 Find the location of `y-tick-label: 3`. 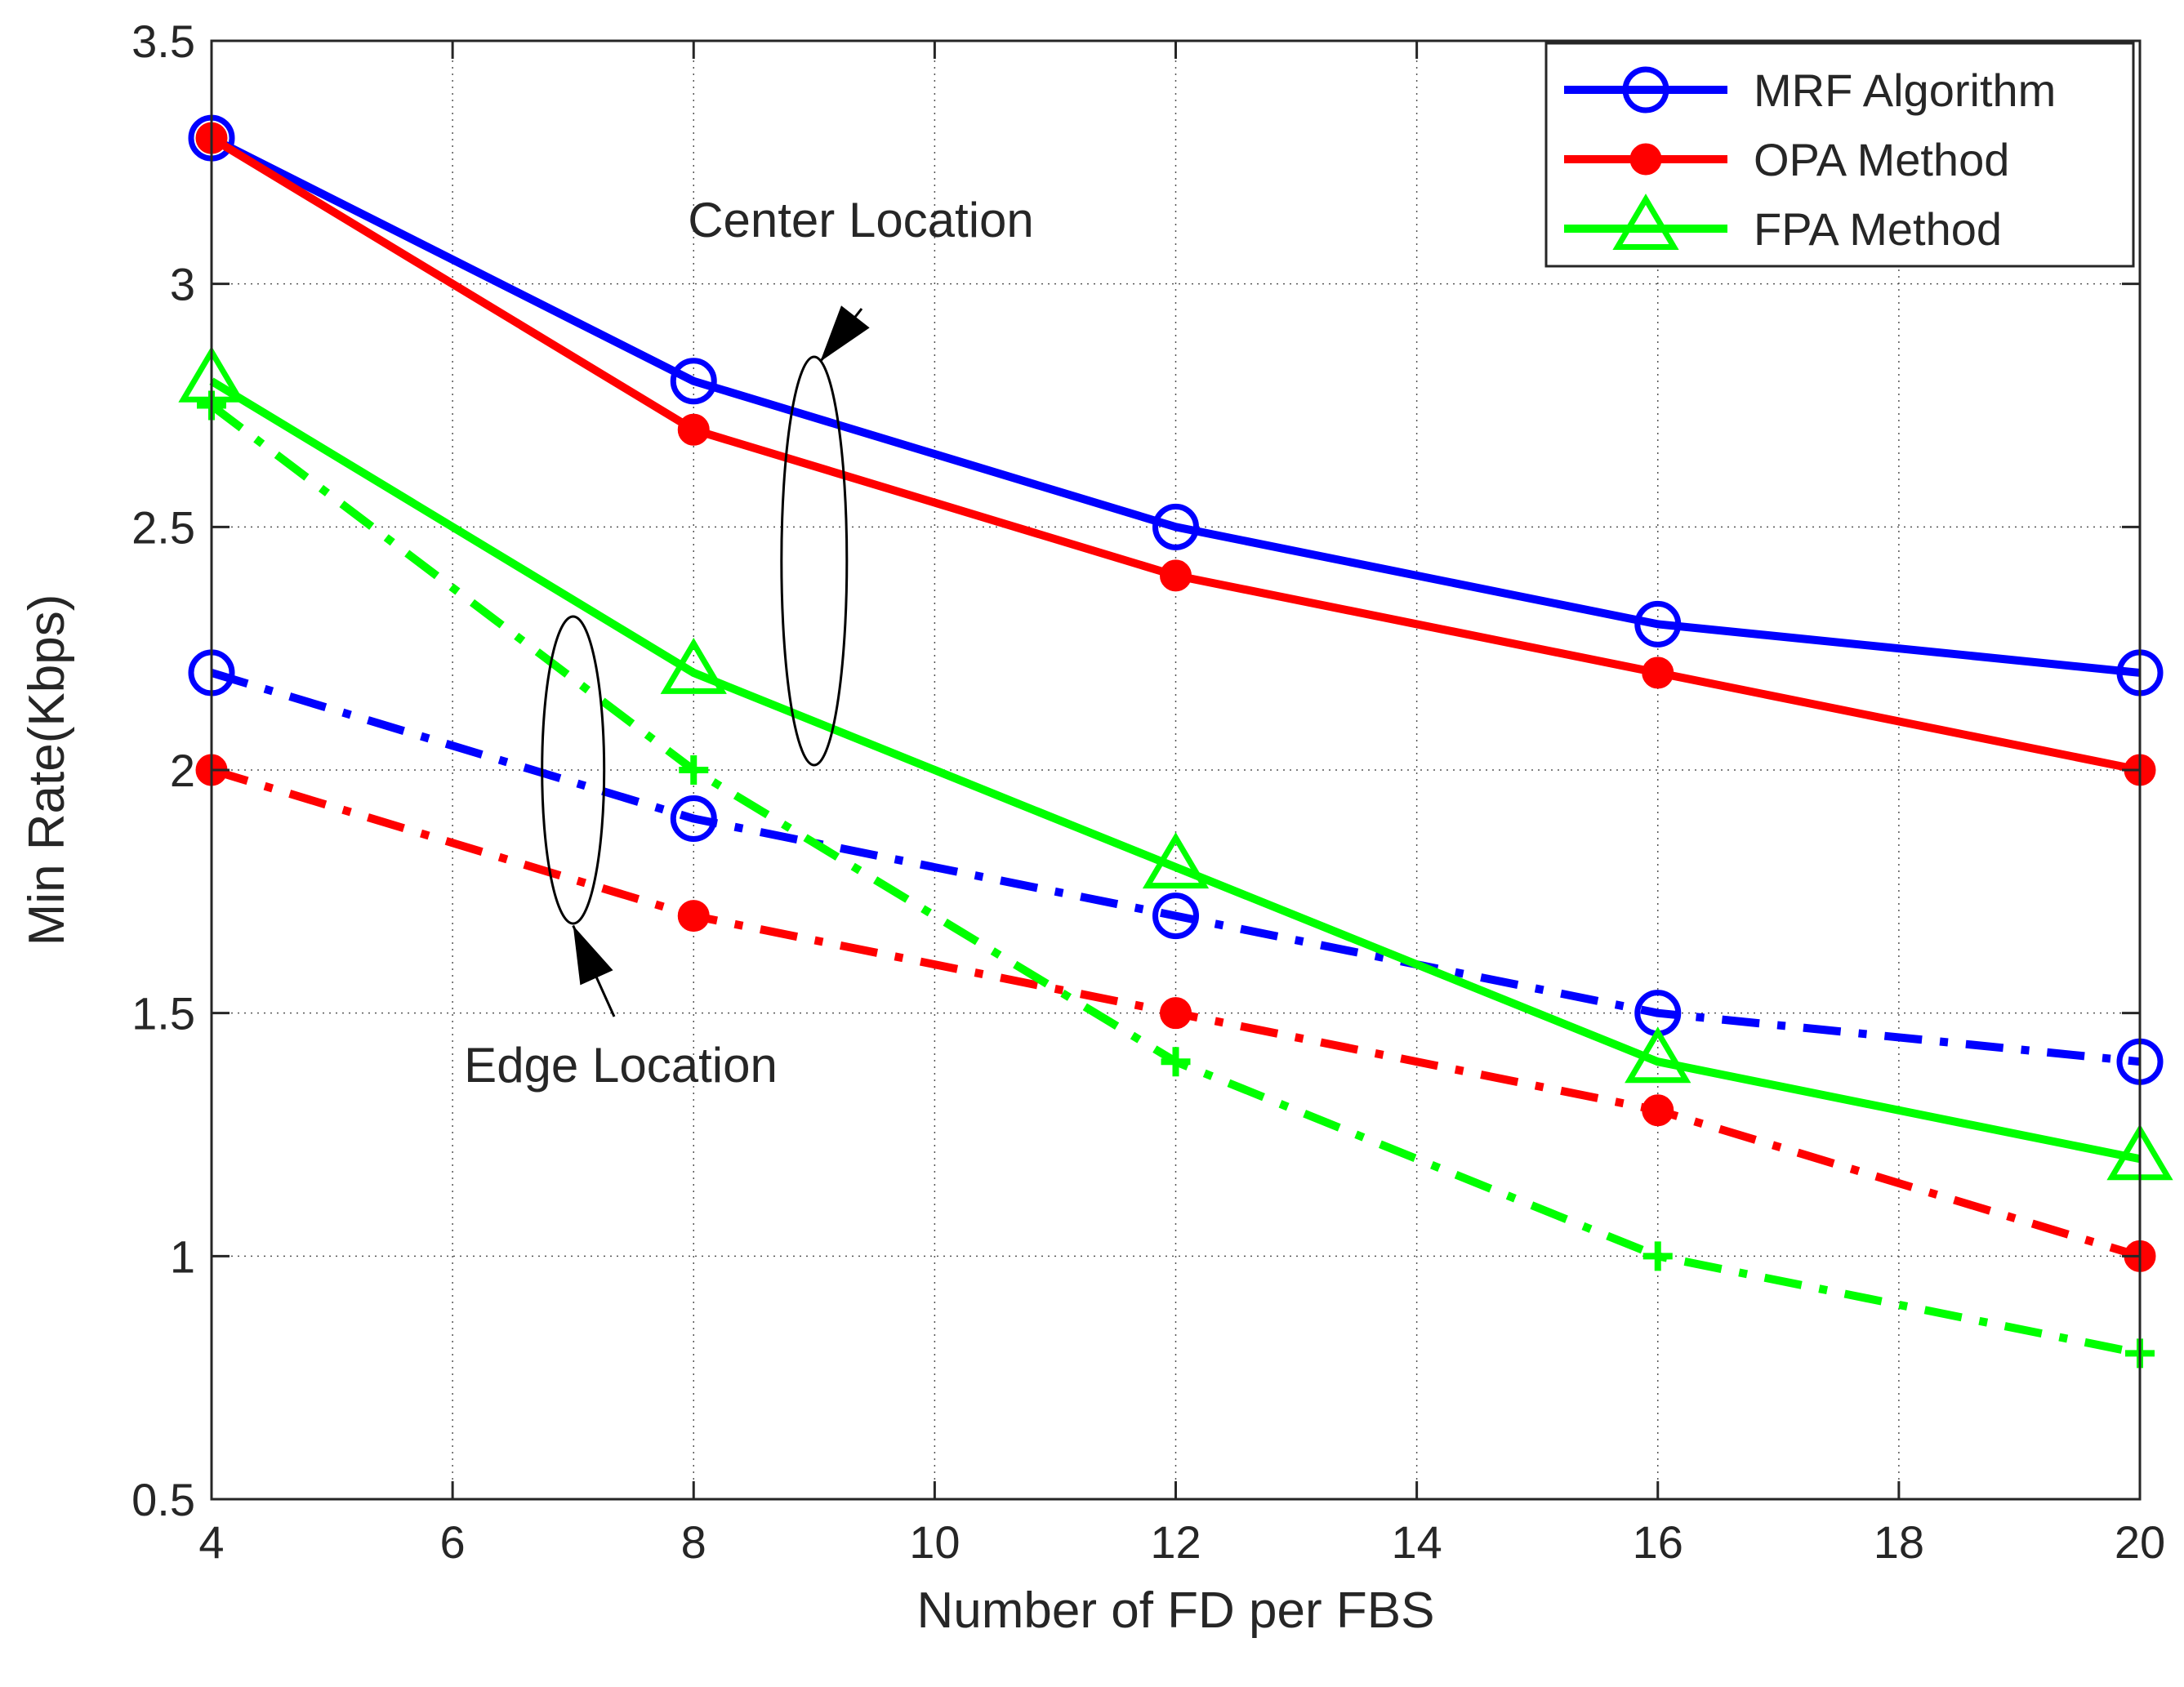

y-tick-label: 3 is located at coordinates (183, 285).